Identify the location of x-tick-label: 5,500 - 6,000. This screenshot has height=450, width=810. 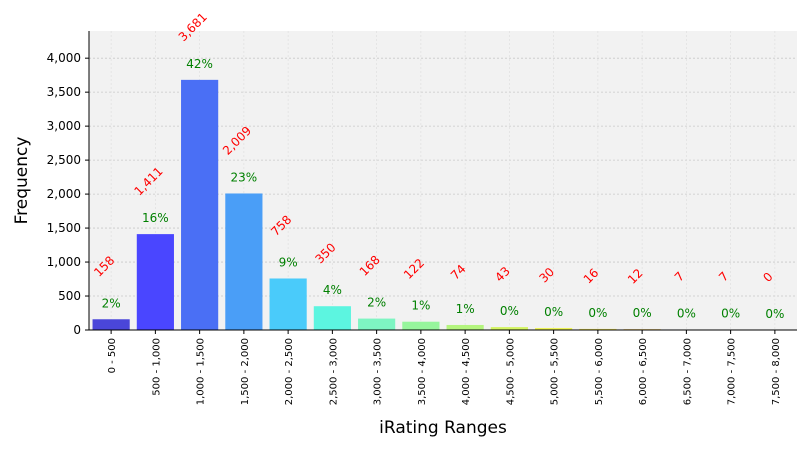
(599, 371).